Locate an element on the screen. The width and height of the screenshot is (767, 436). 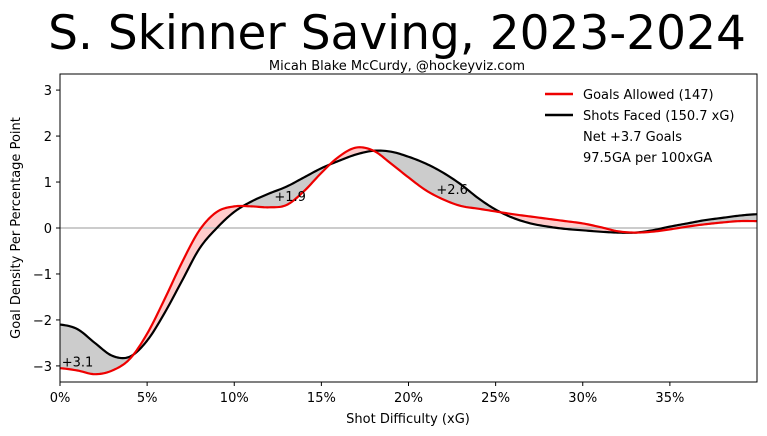
y-tick-label: 3 is located at coordinates (48, 91).